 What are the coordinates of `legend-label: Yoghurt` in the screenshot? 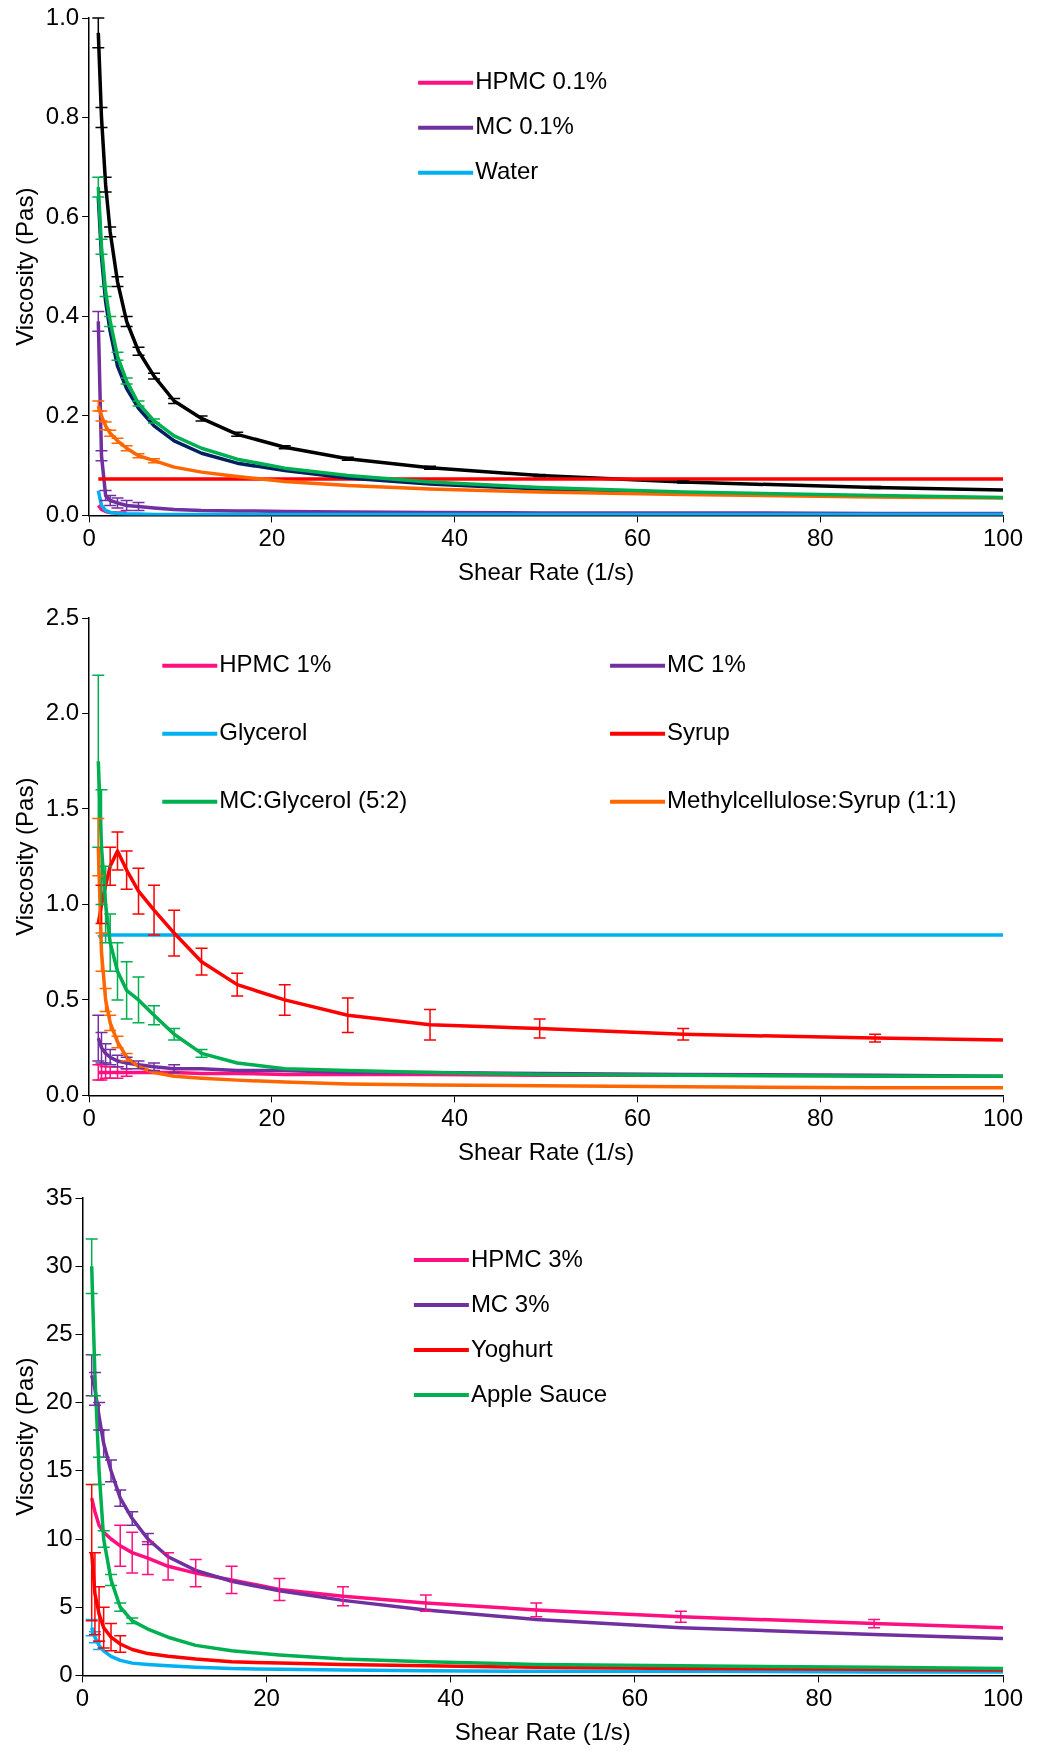 It's located at (512, 1348).